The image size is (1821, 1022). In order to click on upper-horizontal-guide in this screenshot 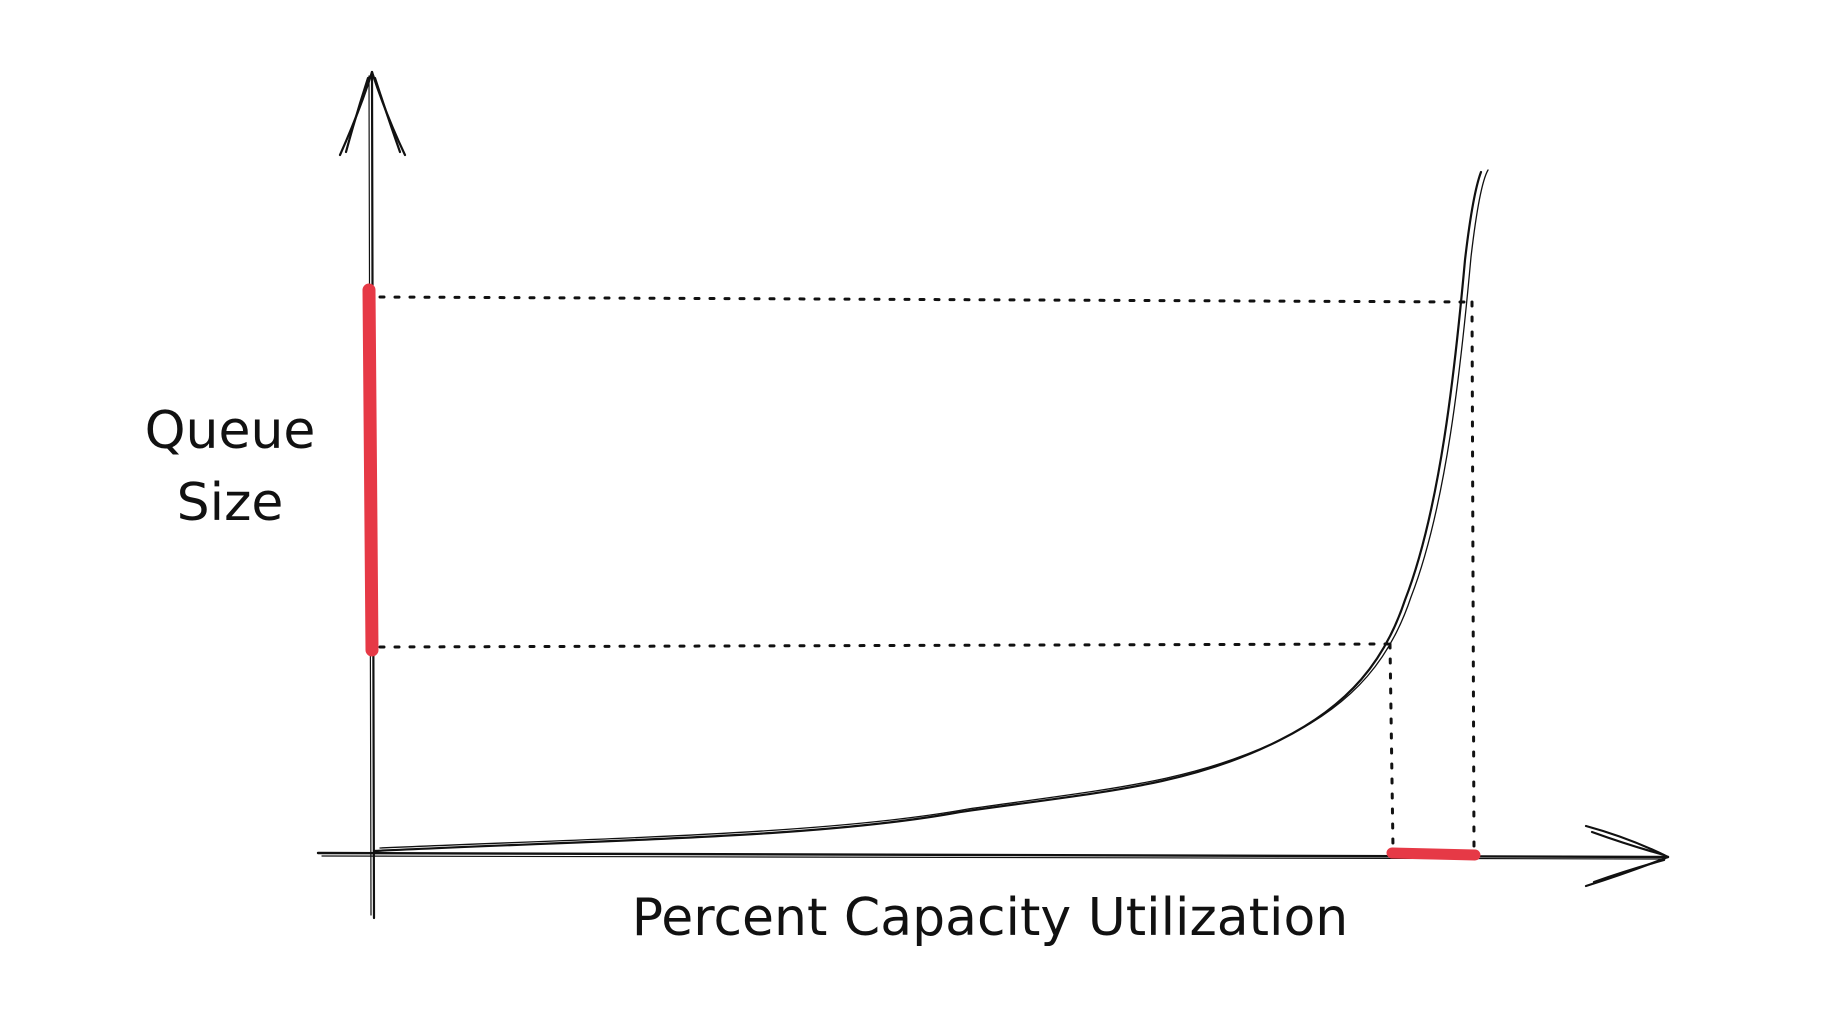, I will do `click(925, 299)`.